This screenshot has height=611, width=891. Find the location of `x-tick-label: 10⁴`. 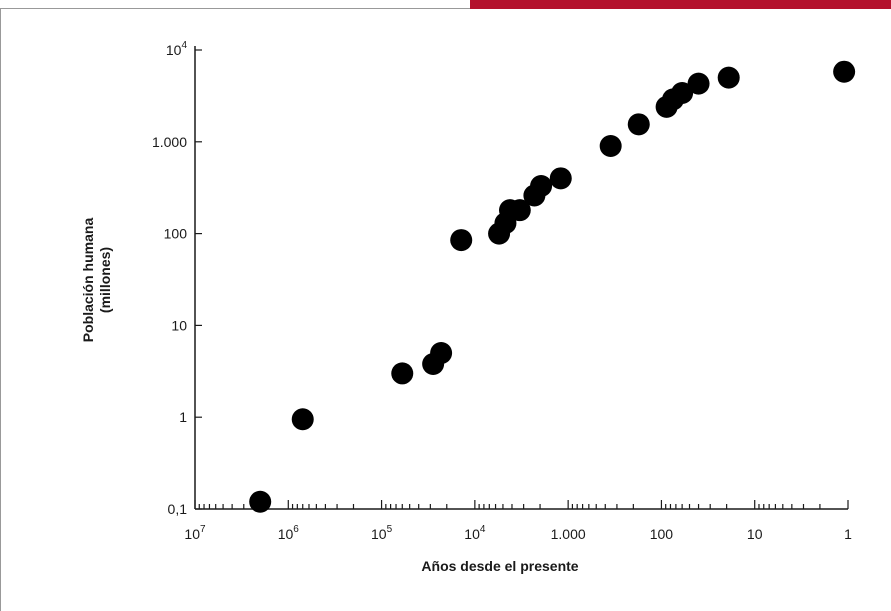

x-tick-label: 10⁴ is located at coordinates (475, 533).